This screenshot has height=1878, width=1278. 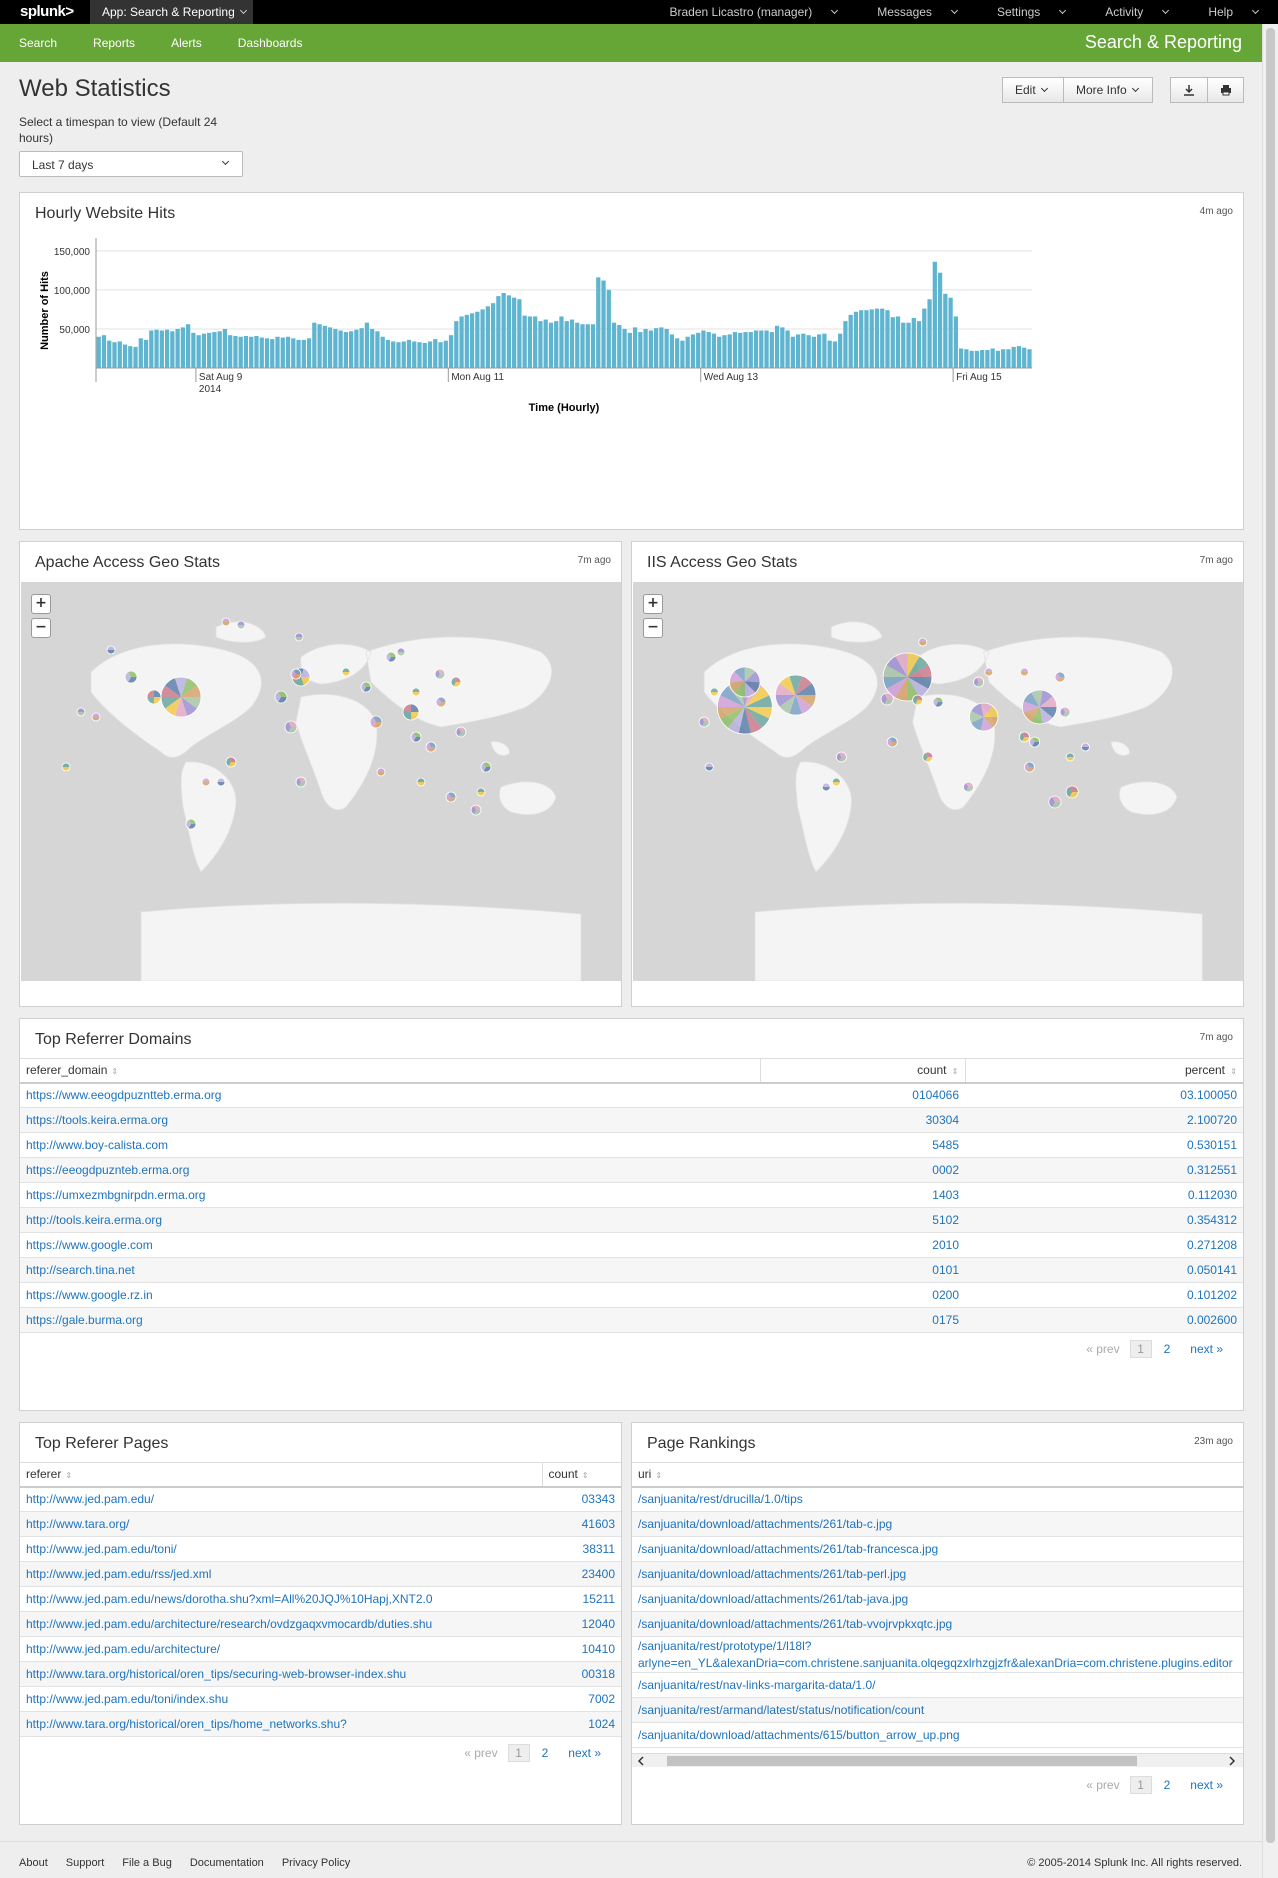 What do you see at coordinates (631, 1270) in the screenshot?
I see `table-row: http://search.tina.net 0101 0.050141` at bounding box center [631, 1270].